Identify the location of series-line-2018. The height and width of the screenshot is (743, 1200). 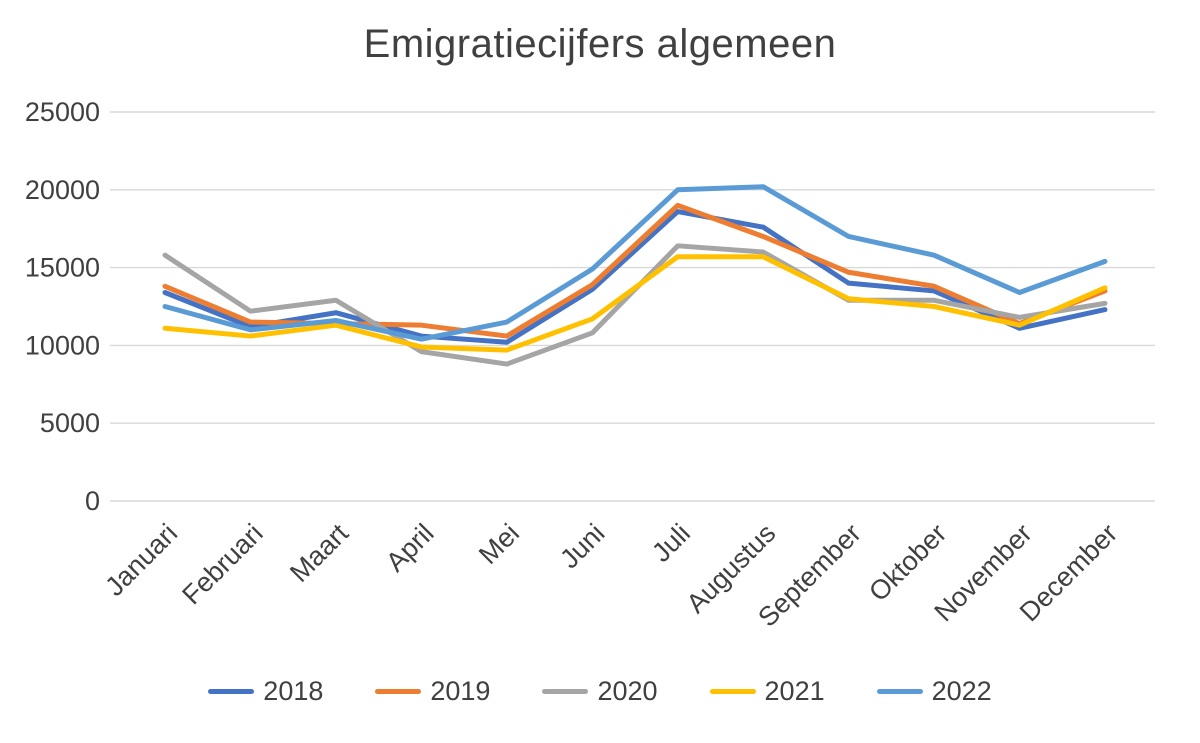
(635, 277).